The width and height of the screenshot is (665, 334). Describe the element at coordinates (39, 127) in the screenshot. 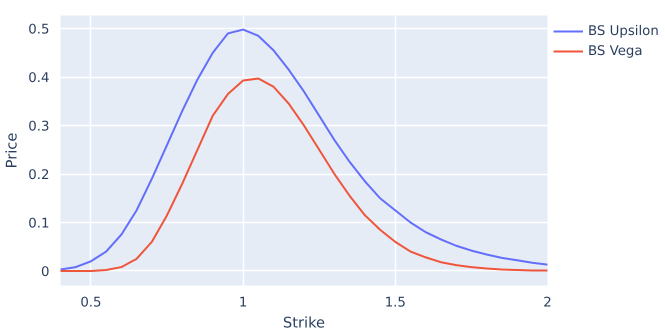

I see `y-tick-label: 0.3` at that location.